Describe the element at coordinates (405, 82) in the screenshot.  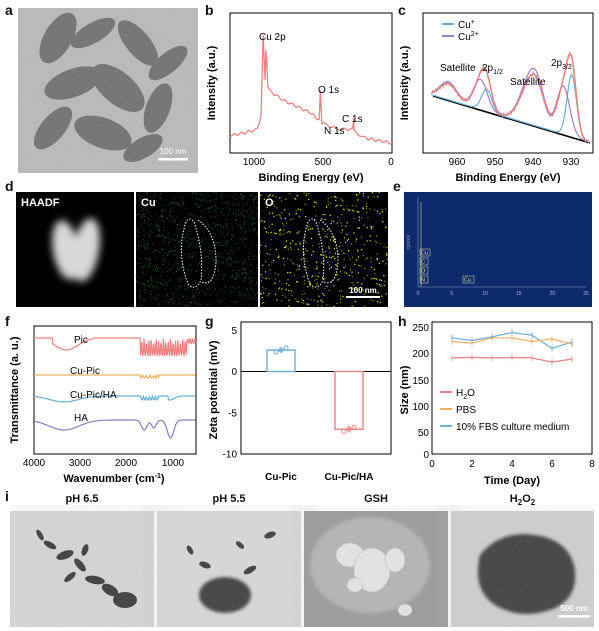
I see `ylabel-c: Intensity (a.u.)` at that location.